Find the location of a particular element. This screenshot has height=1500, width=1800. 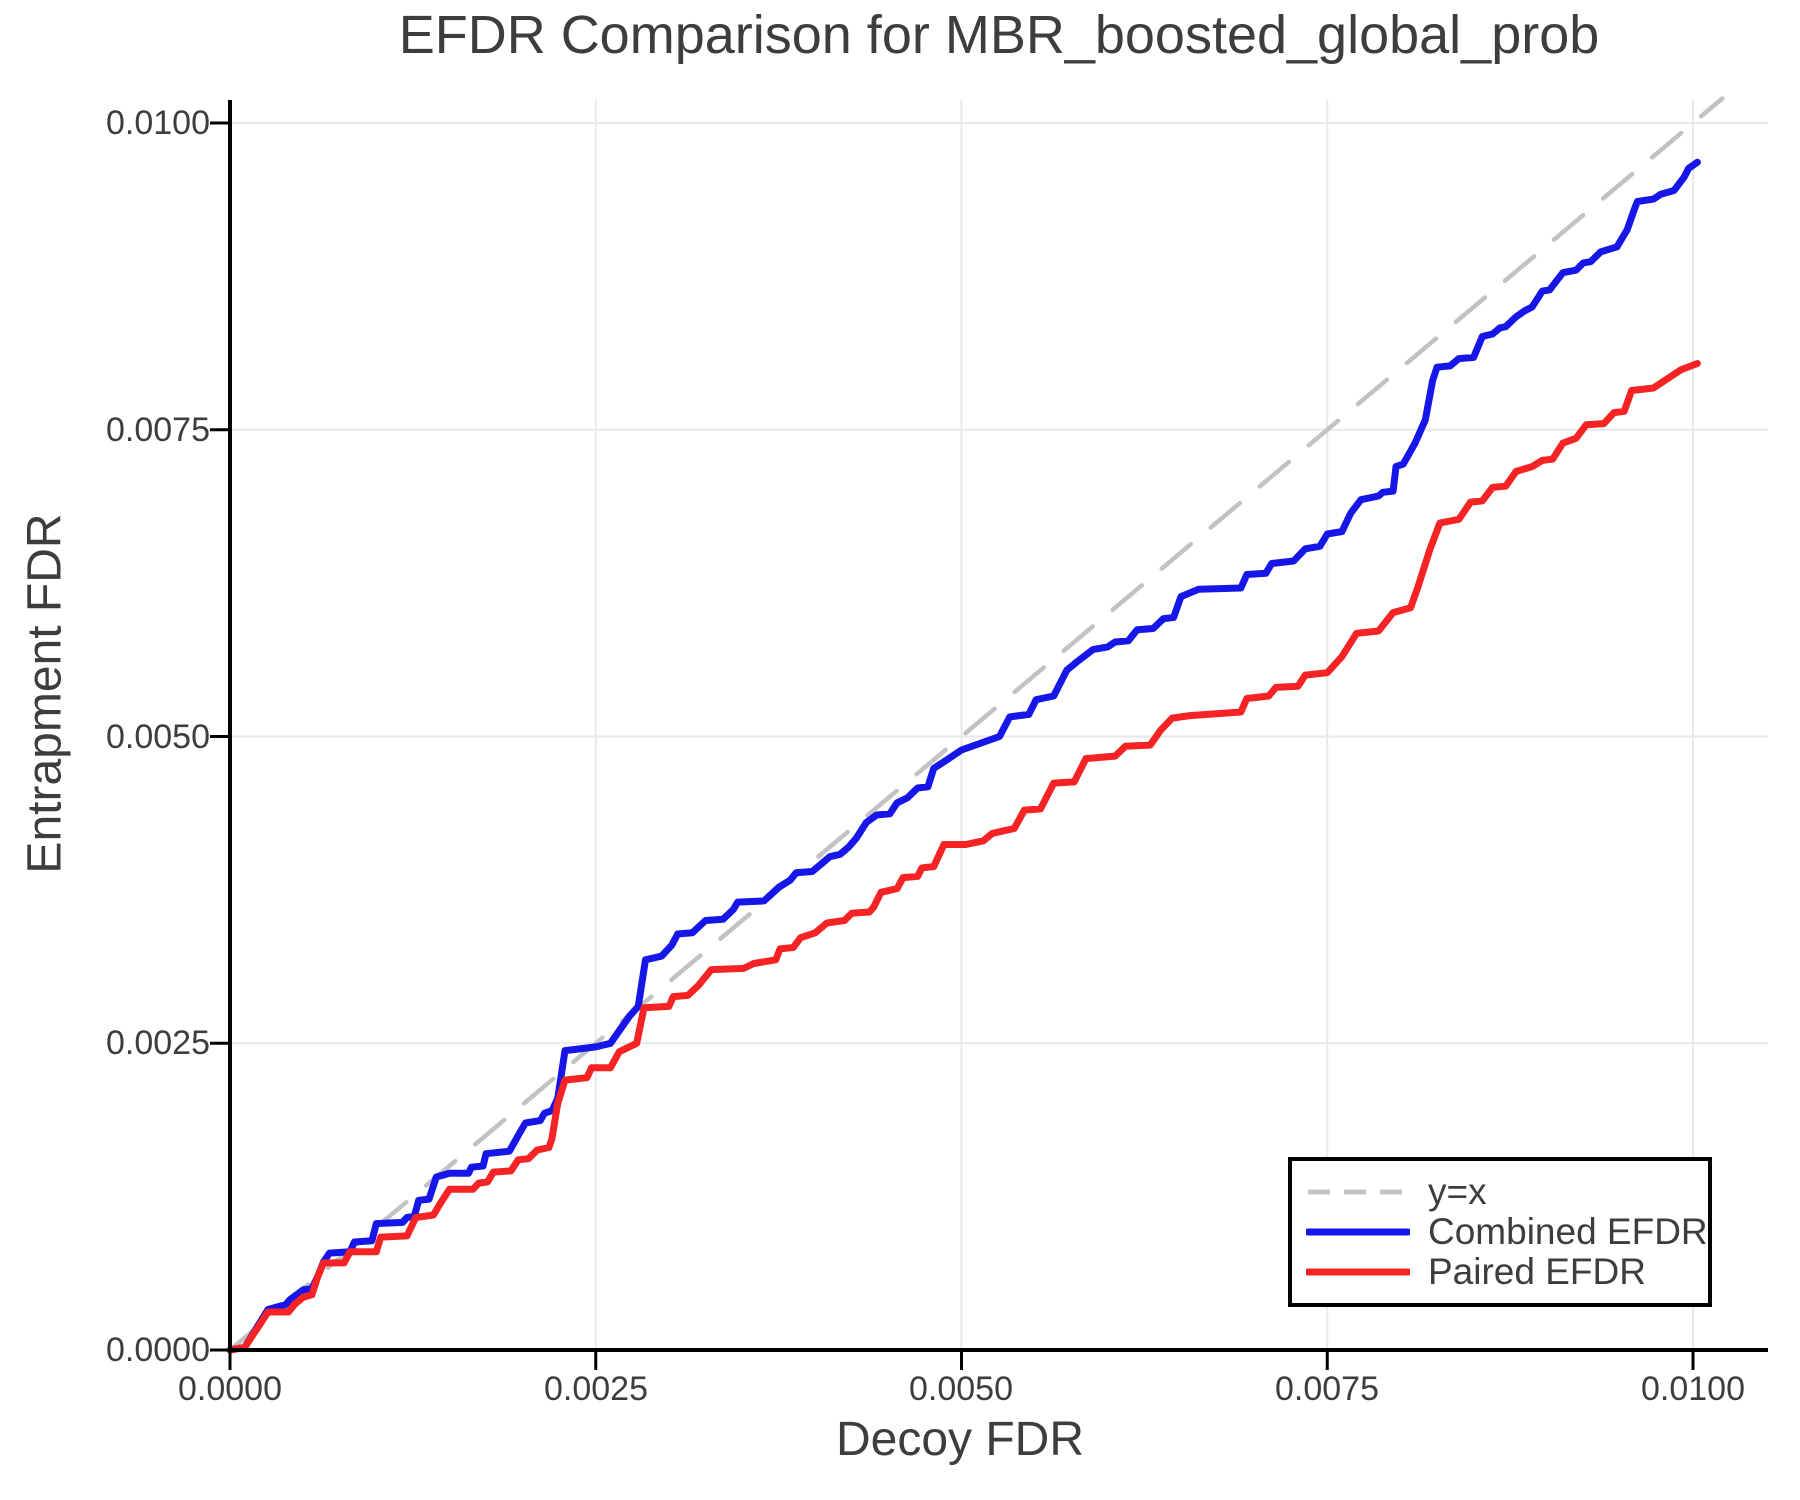

blue-line-swatch-icon is located at coordinates (1358, 1232).